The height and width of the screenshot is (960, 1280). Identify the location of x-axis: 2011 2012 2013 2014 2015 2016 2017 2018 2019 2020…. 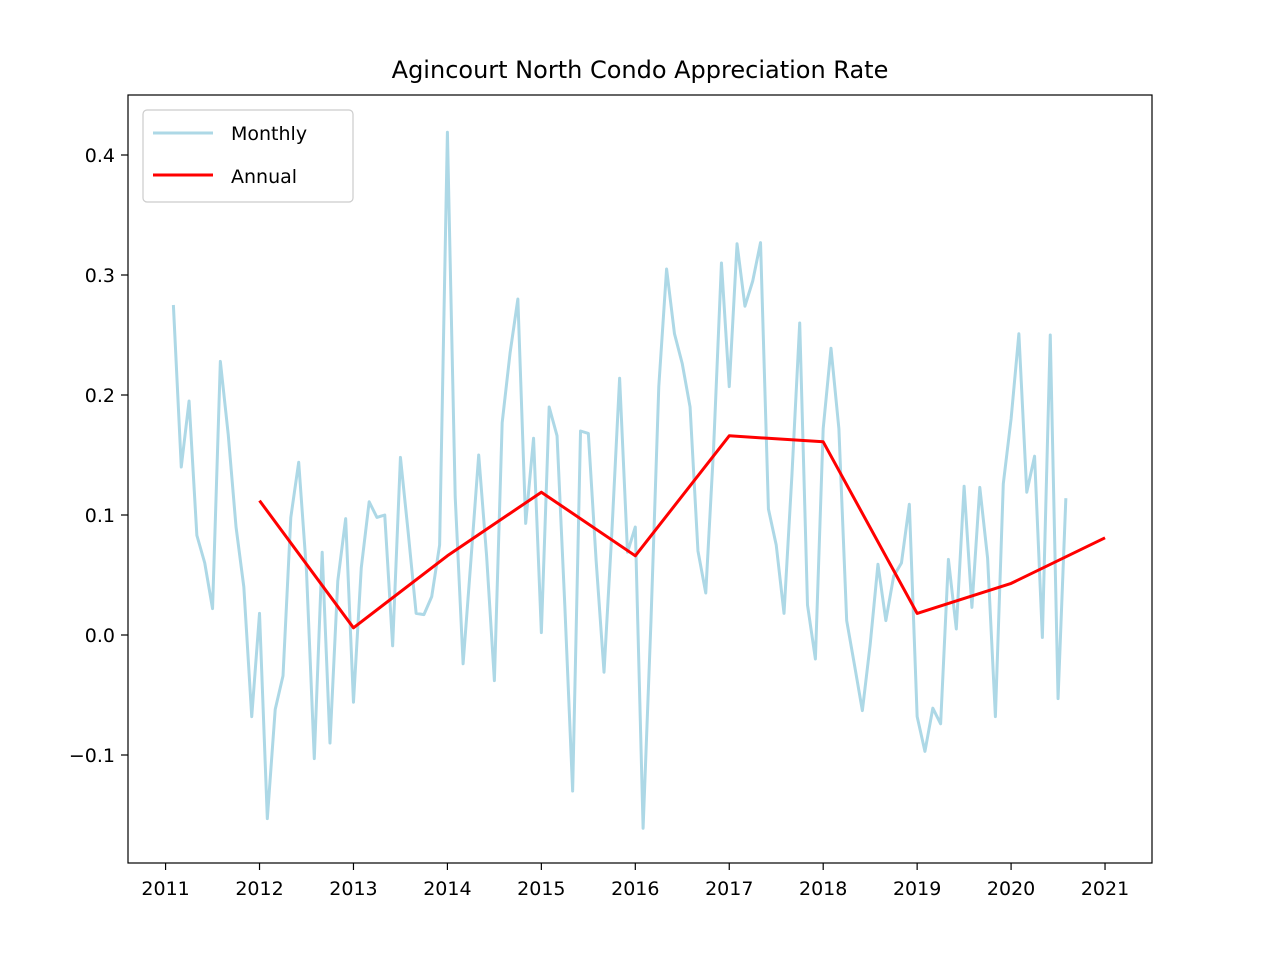
(635, 881).